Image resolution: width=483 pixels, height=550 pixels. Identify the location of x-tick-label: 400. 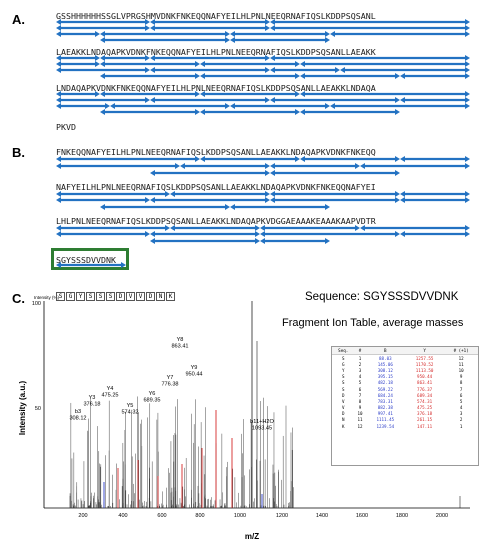
(122, 516).